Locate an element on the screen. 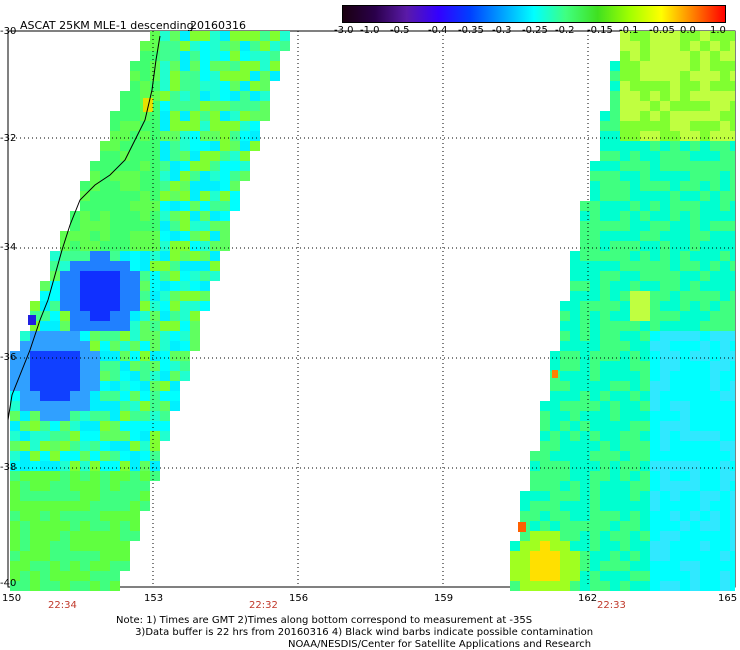 The height and width of the screenshot is (650, 740). lon-tick: 156 is located at coordinates (299, 598).